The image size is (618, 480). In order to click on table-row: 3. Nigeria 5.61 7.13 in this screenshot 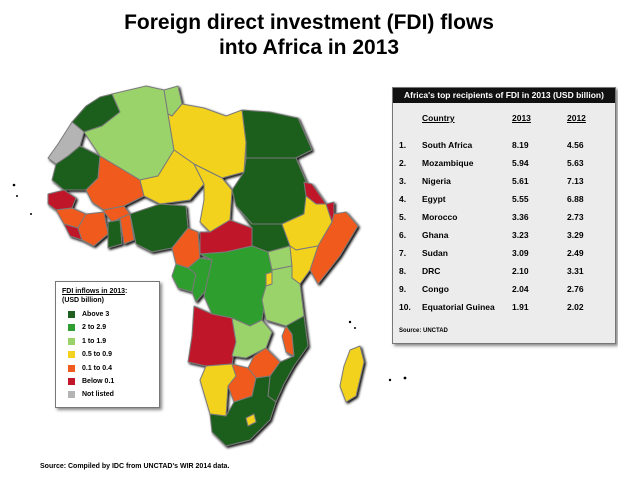, I will do `click(504, 183)`.